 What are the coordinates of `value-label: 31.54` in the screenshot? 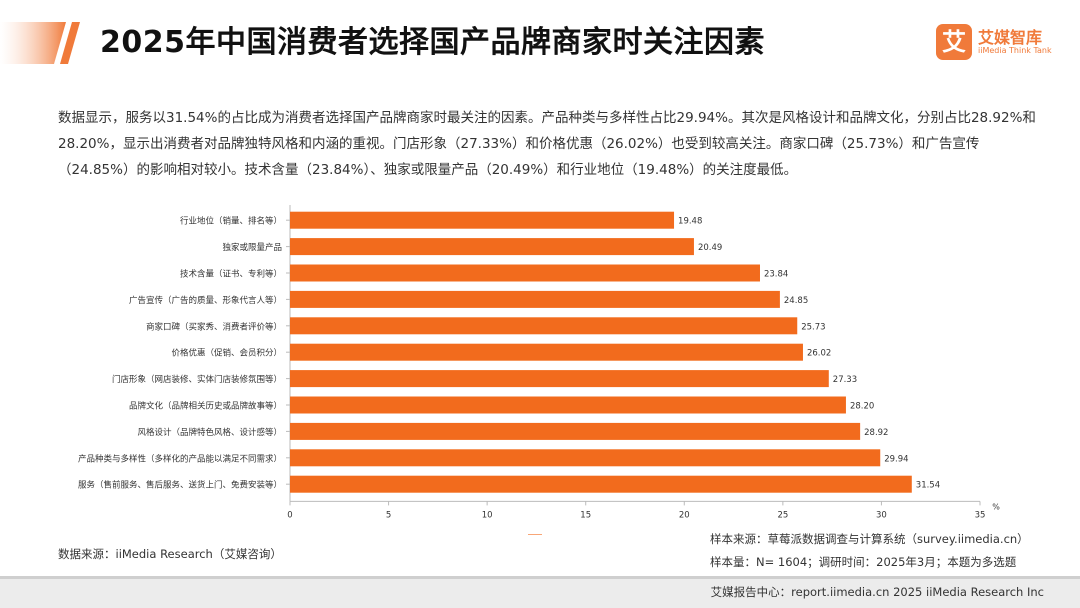 It's located at (928, 486).